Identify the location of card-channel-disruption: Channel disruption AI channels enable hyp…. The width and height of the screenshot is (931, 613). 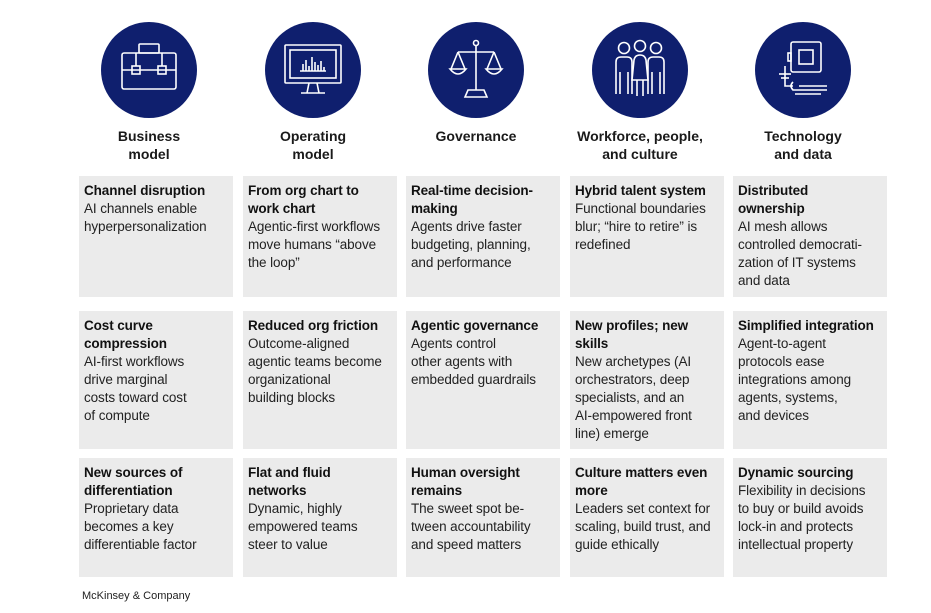
(156, 236).